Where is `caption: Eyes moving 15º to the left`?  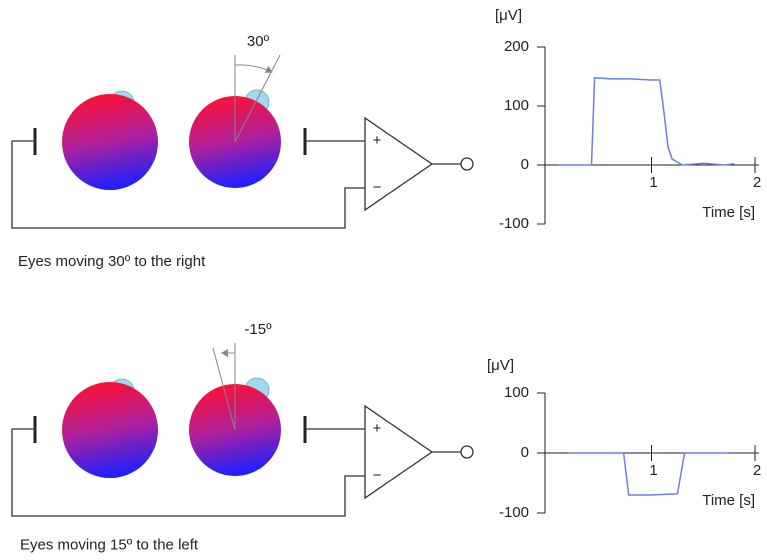 caption: Eyes moving 15º to the left is located at coordinates (109, 545).